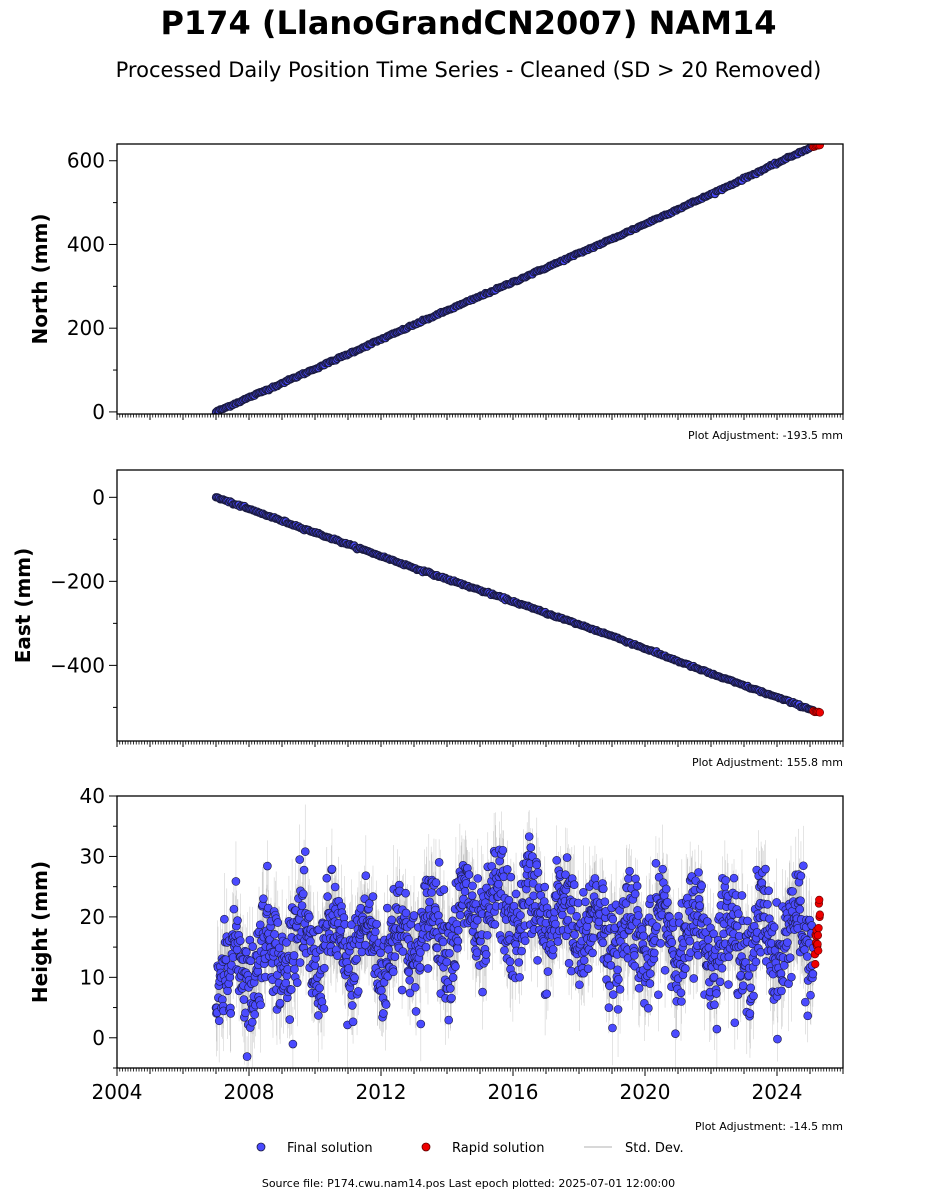  I want to click on y-tick-label: −400, so click(77, 665).